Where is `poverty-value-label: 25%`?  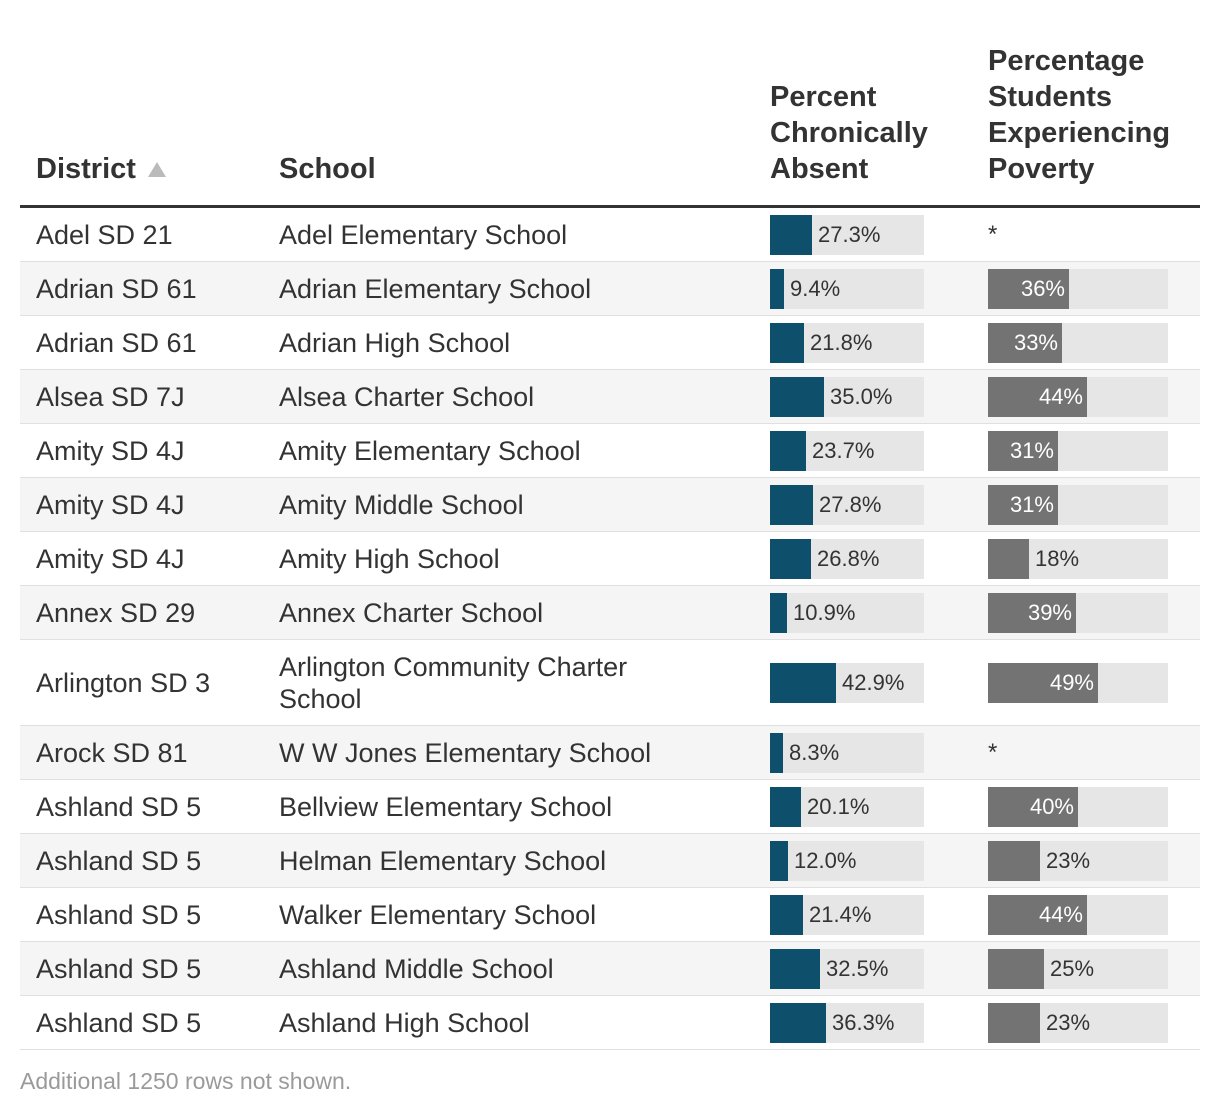 poverty-value-label: 25% is located at coordinates (1072, 968).